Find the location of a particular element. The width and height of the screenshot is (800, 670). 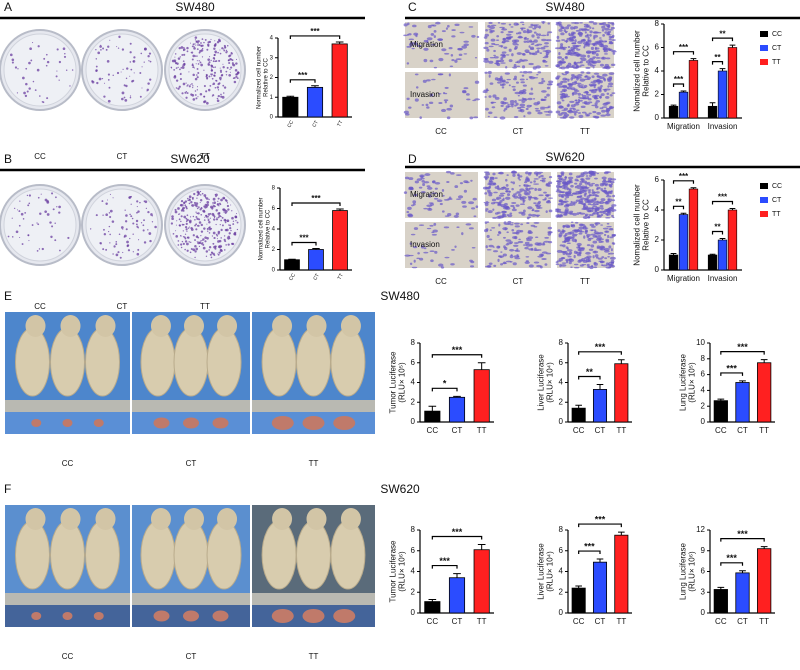

dish-inner is located at coordinates (122, 225).